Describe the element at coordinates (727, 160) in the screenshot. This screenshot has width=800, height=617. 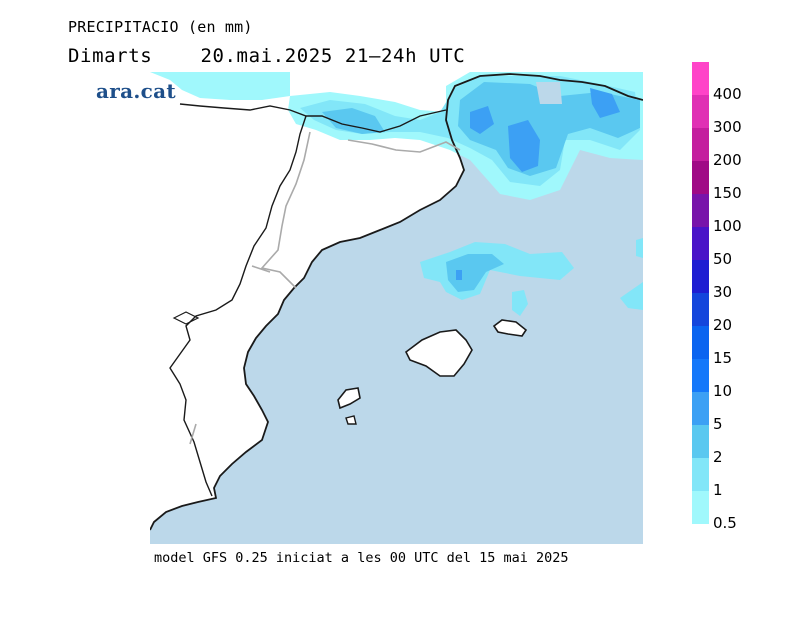
I see `legend-label: 200` at that location.